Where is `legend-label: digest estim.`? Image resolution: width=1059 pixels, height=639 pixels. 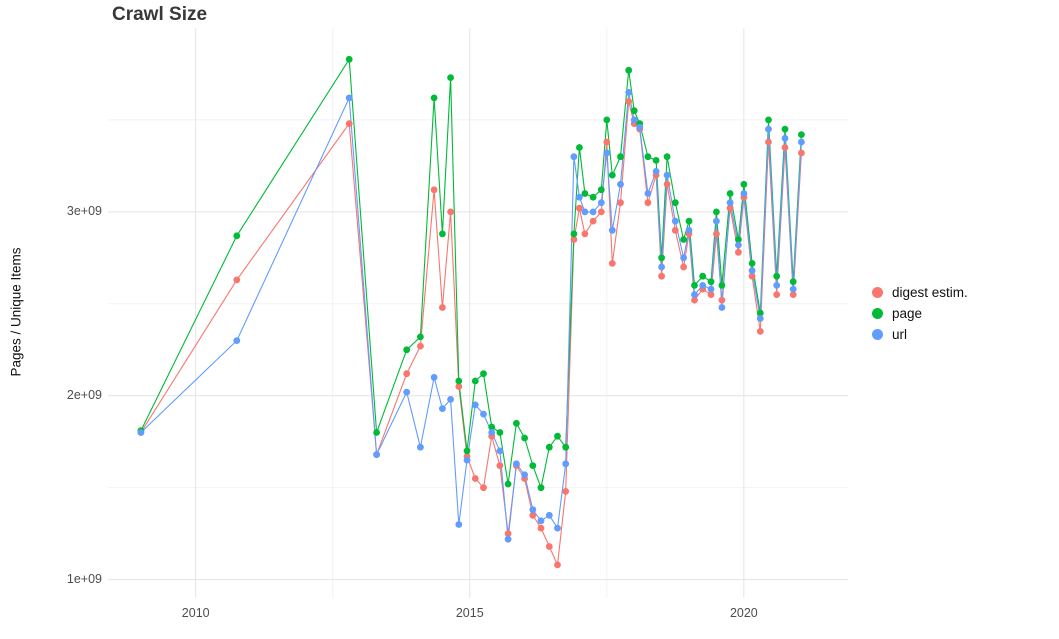
legend-label: digest estim. is located at coordinates (930, 292).